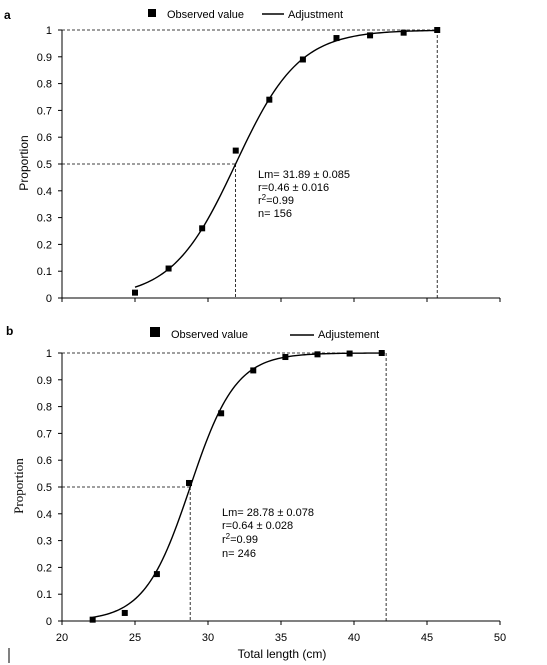 The height and width of the screenshot is (665, 547). What do you see at coordinates (257, 526) in the screenshot?
I see `annotation-r: r=0.64 ± 0.028` at bounding box center [257, 526].